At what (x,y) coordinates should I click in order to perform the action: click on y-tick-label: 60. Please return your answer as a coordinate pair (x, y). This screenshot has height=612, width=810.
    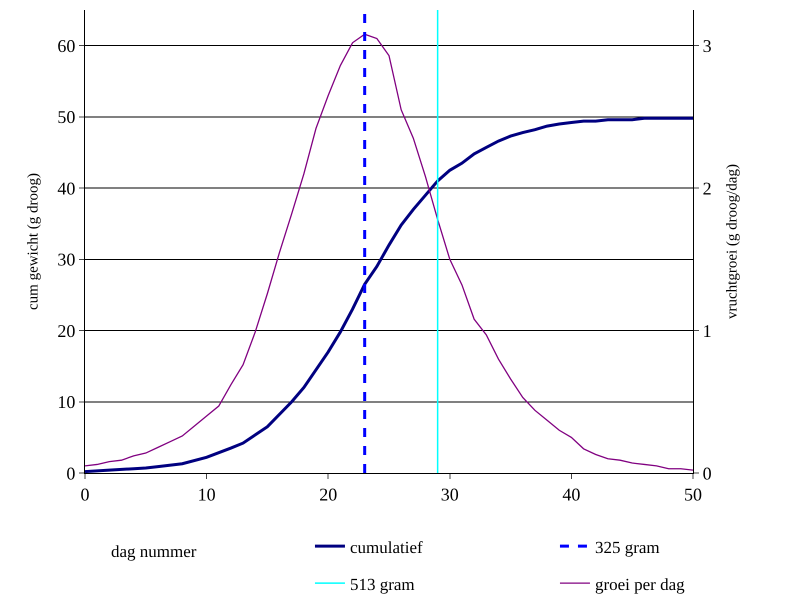
    Looking at the image, I should click on (66, 46).